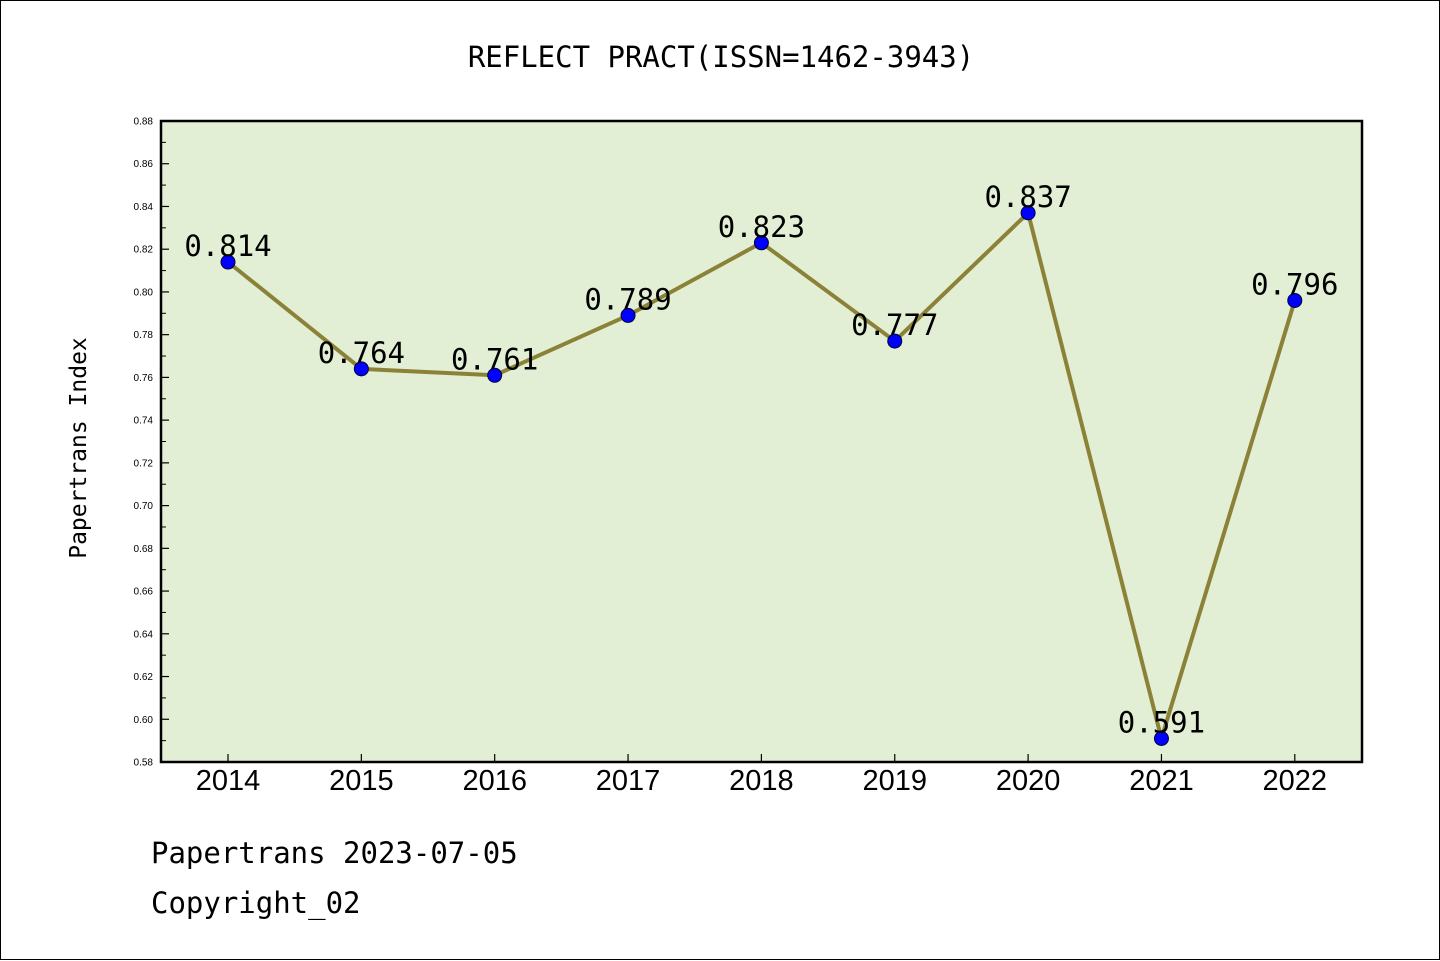 The height and width of the screenshot is (961, 1440). What do you see at coordinates (144, 335) in the screenshot?
I see `y-tick-label: 0.78` at bounding box center [144, 335].